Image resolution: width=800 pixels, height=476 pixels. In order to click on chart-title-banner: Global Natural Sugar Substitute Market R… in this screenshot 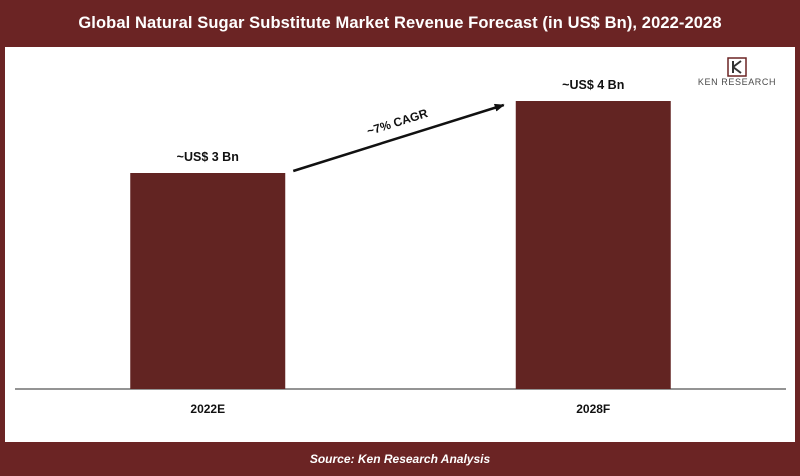, I will do `click(400, 23)`.